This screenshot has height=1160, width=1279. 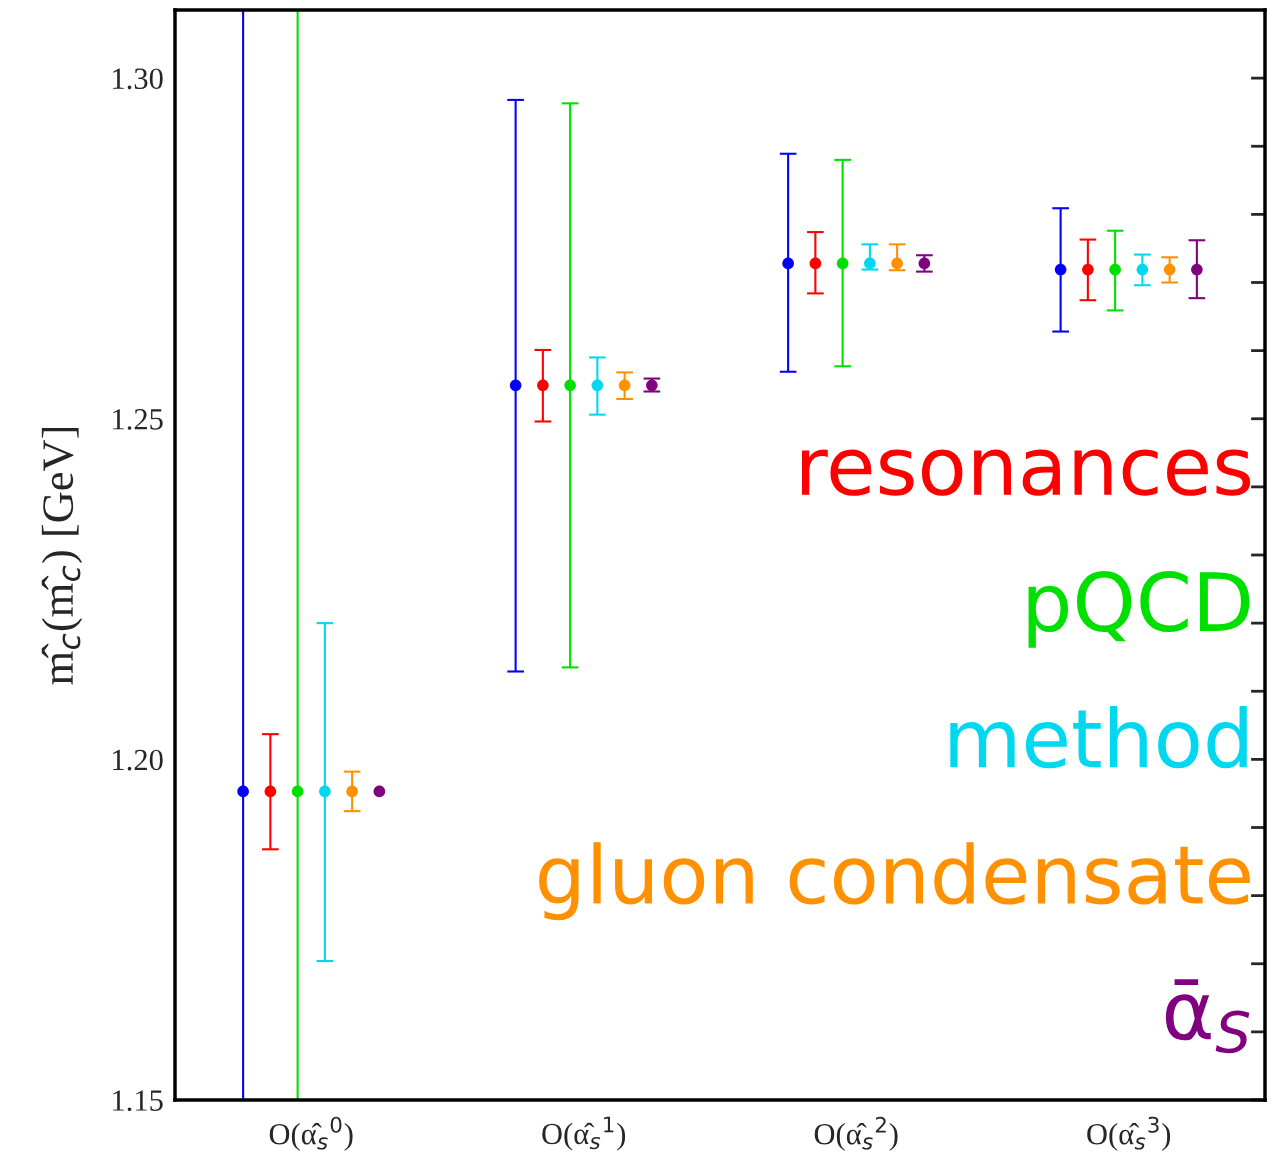 I want to click on text: gluon condensate, so click(x=894, y=881).